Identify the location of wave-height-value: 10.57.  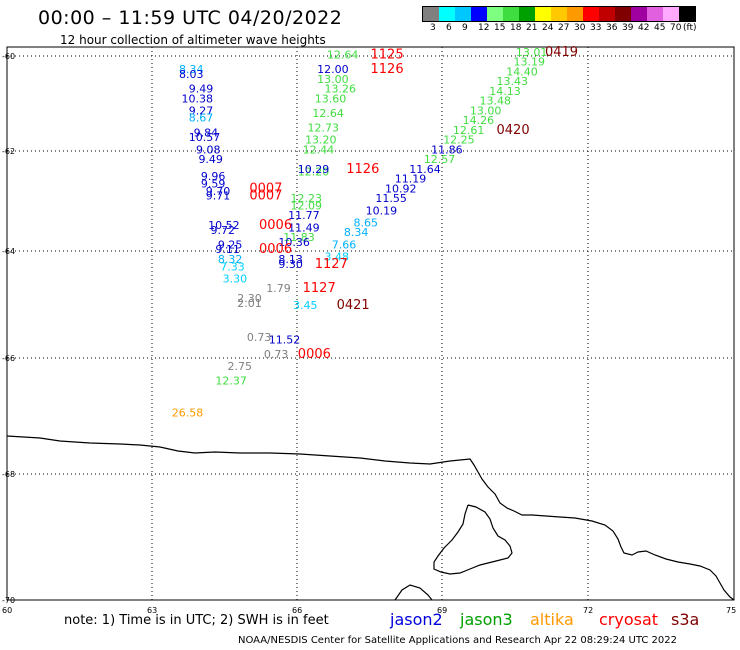
(205, 137).